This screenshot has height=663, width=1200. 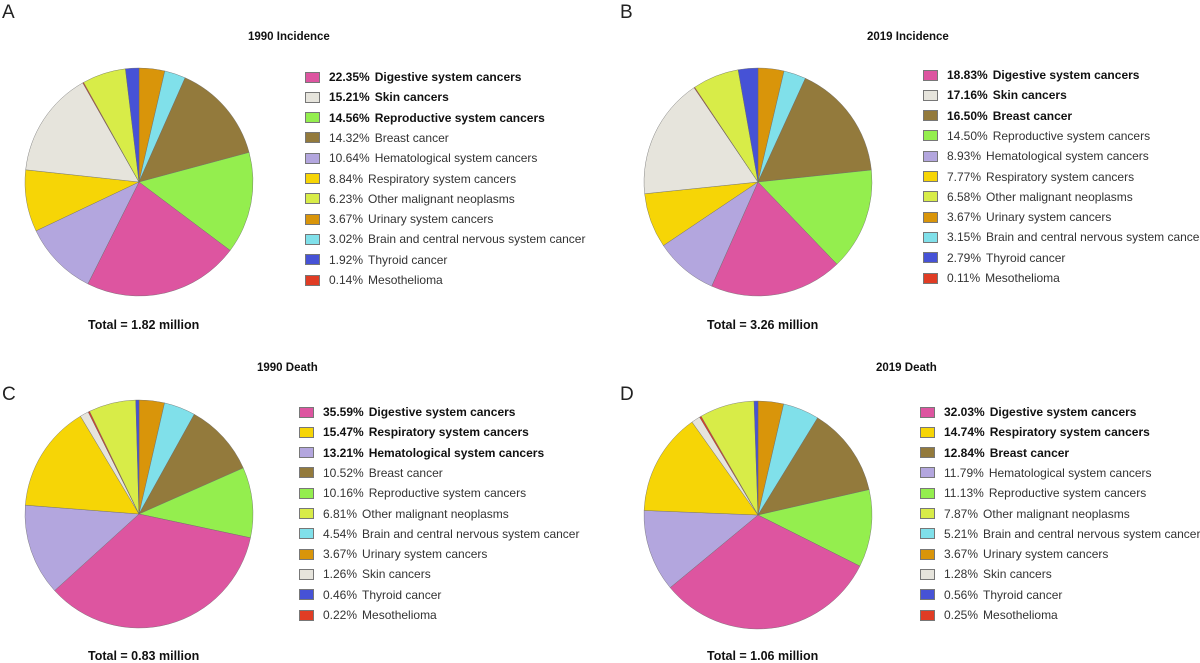 I want to click on legend-item-reproductive-system-cancers: 14.50% Reproductive system cancers, so click(x=1036, y=136).